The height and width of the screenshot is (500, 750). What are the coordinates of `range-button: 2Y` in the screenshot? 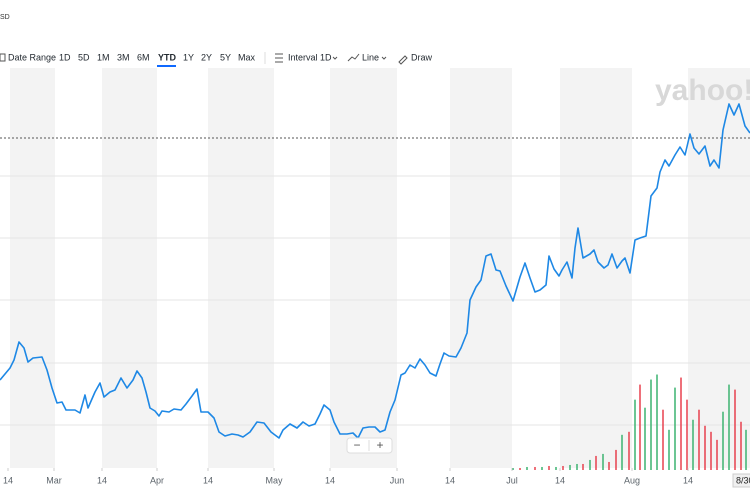 It's located at (206, 57).